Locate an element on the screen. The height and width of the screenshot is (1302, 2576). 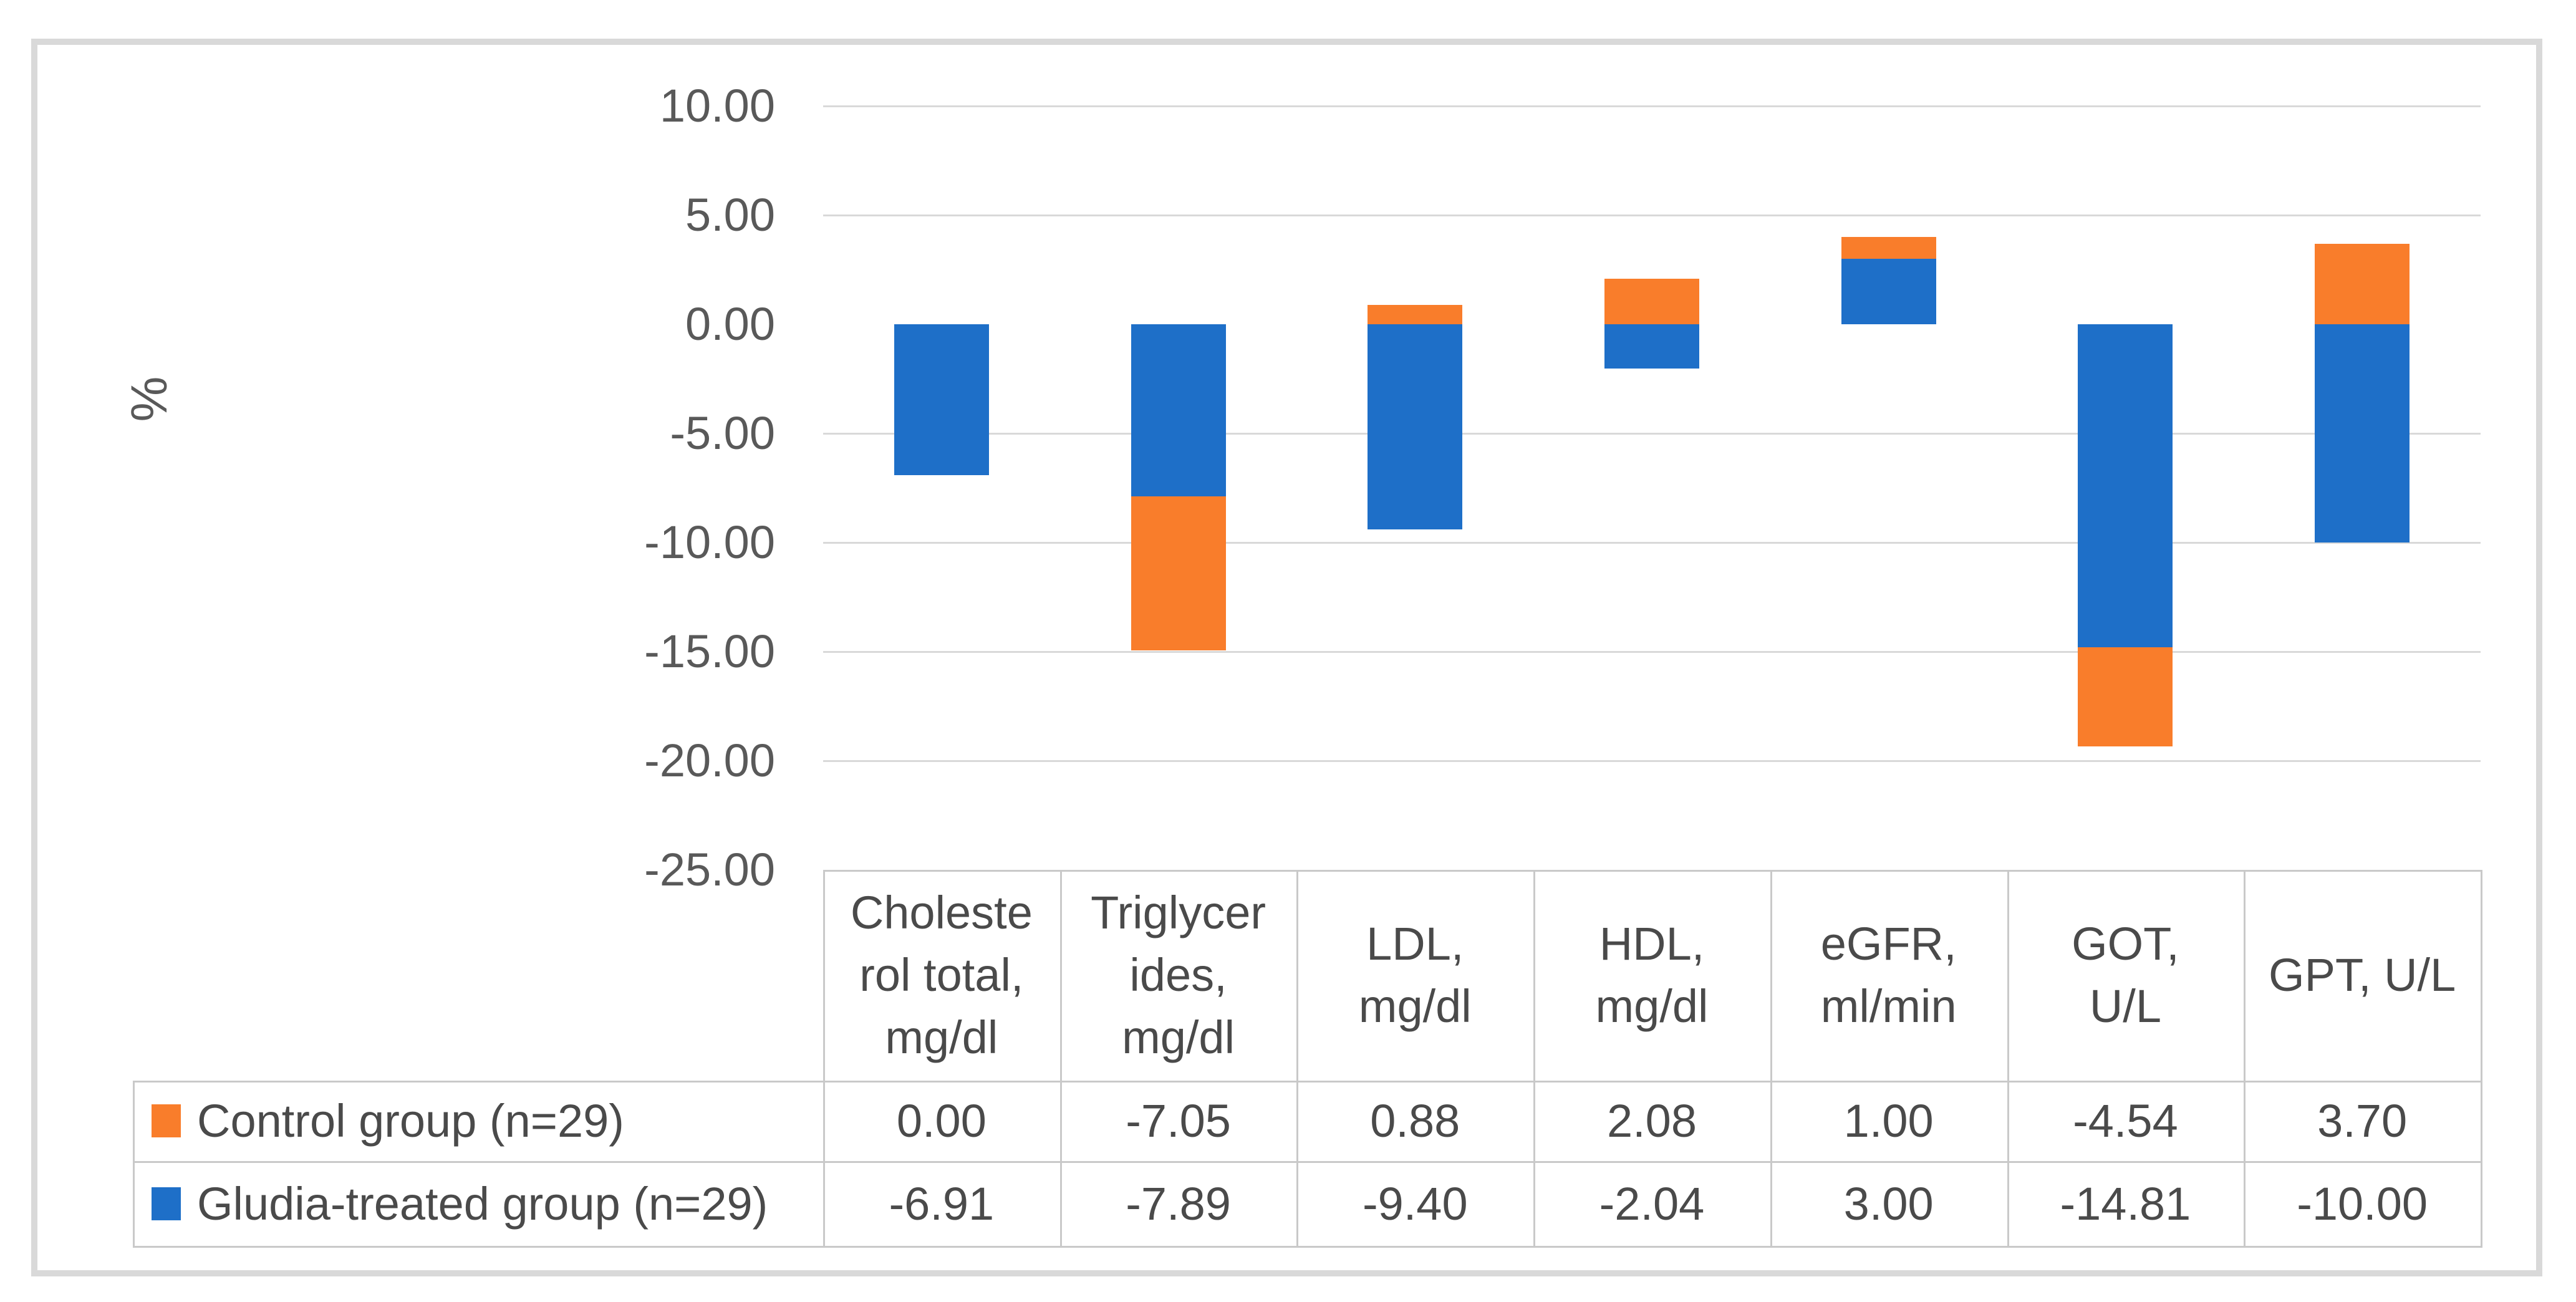
y-tick-label--10: -10.00 is located at coordinates (709, 542).